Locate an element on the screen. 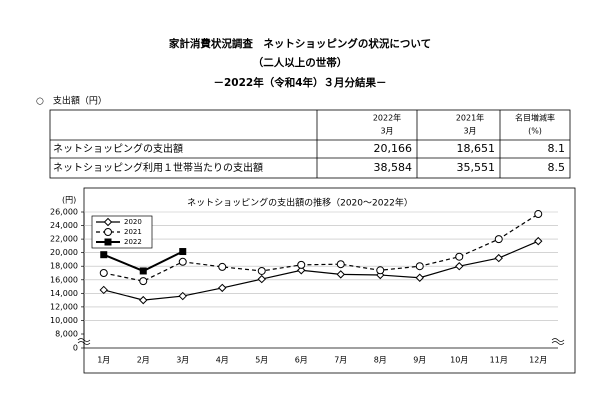  y-tick-label: 14,000 is located at coordinates (64, 293).